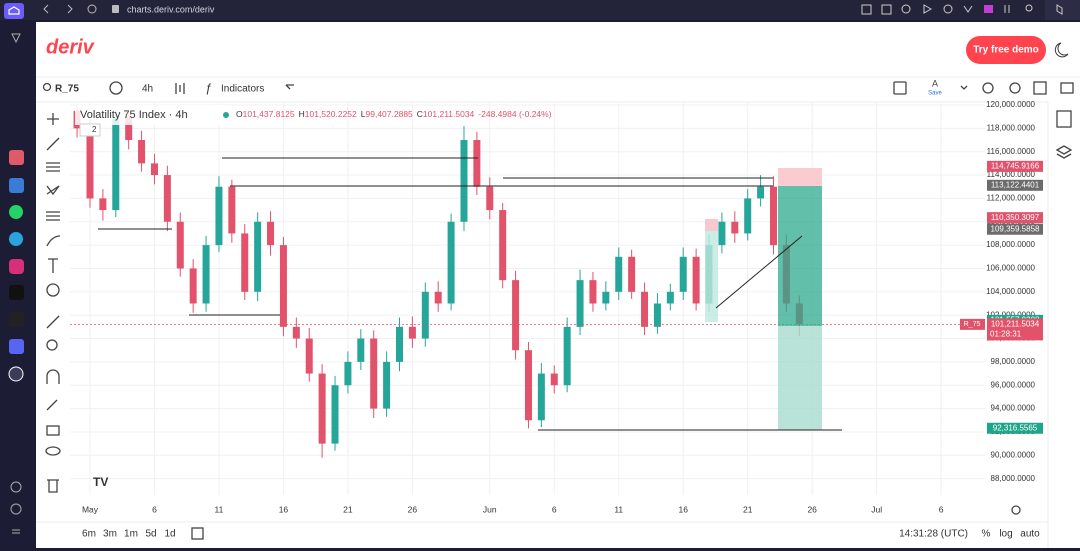 This screenshot has height=551, width=1080. What do you see at coordinates (16, 283) in the screenshot?
I see `sidebar` at bounding box center [16, 283].